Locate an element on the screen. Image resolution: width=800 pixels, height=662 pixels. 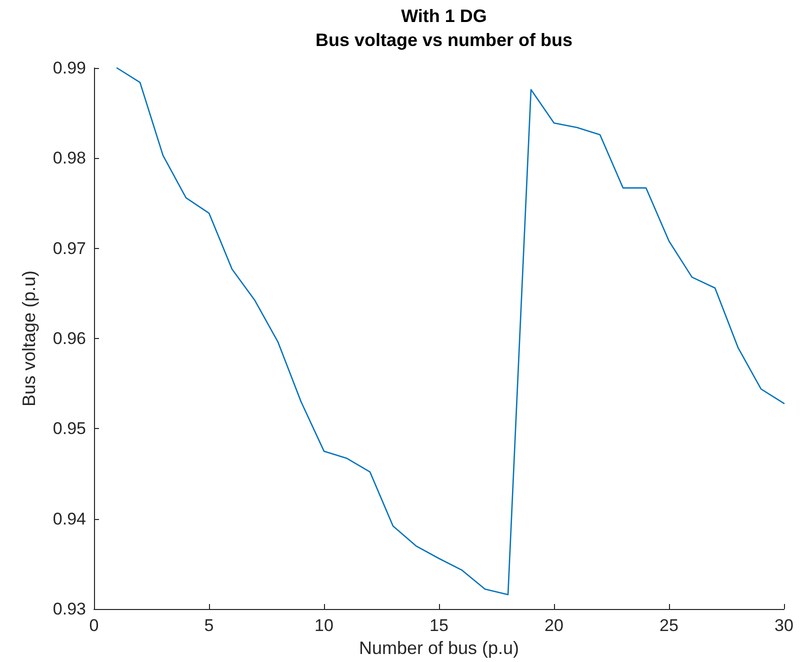
x-tick-label: 10 is located at coordinates (324, 625).